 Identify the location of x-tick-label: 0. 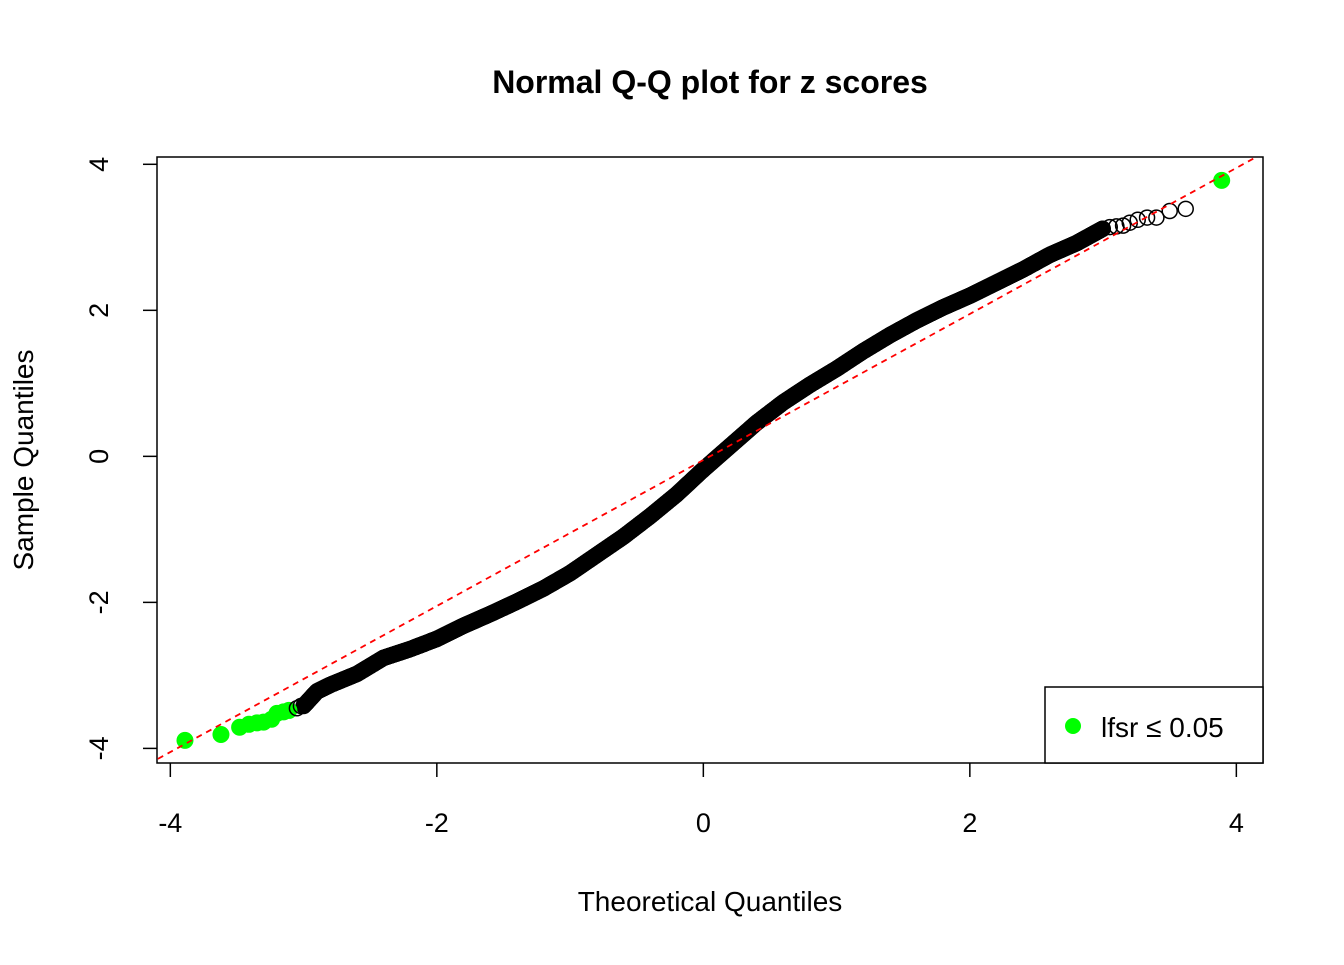
(703, 823).